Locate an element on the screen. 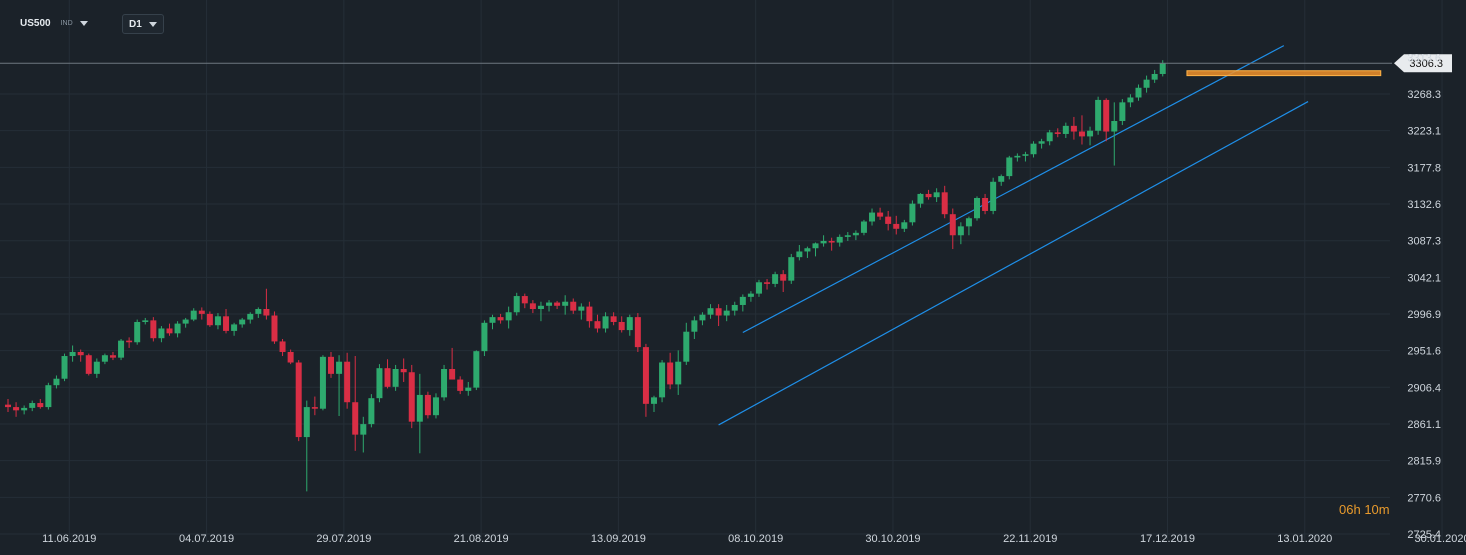 This screenshot has height=555, width=1466. y-tick-label: 3042.1 is located at coordinates (1424, 278).